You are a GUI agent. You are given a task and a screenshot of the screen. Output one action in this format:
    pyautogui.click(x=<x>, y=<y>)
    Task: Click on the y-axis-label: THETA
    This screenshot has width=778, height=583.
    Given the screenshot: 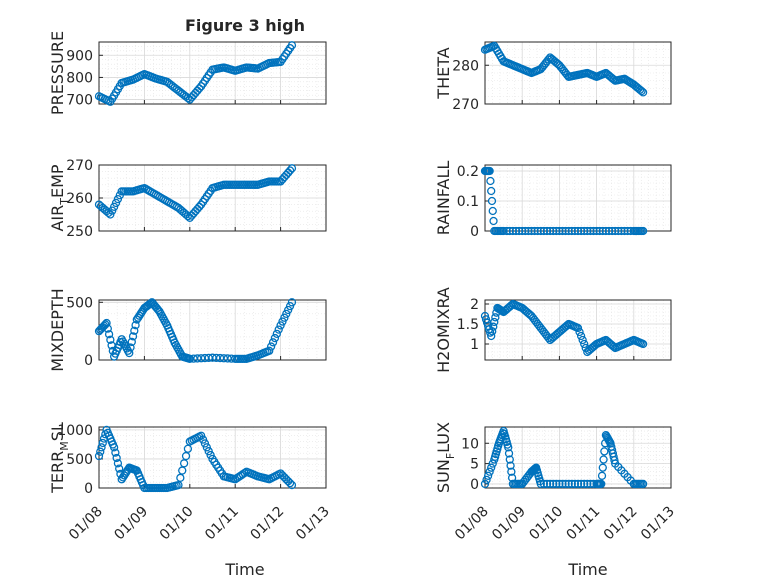 What is the action you would take?
    pyautogui.click(x=443, y=73)
    